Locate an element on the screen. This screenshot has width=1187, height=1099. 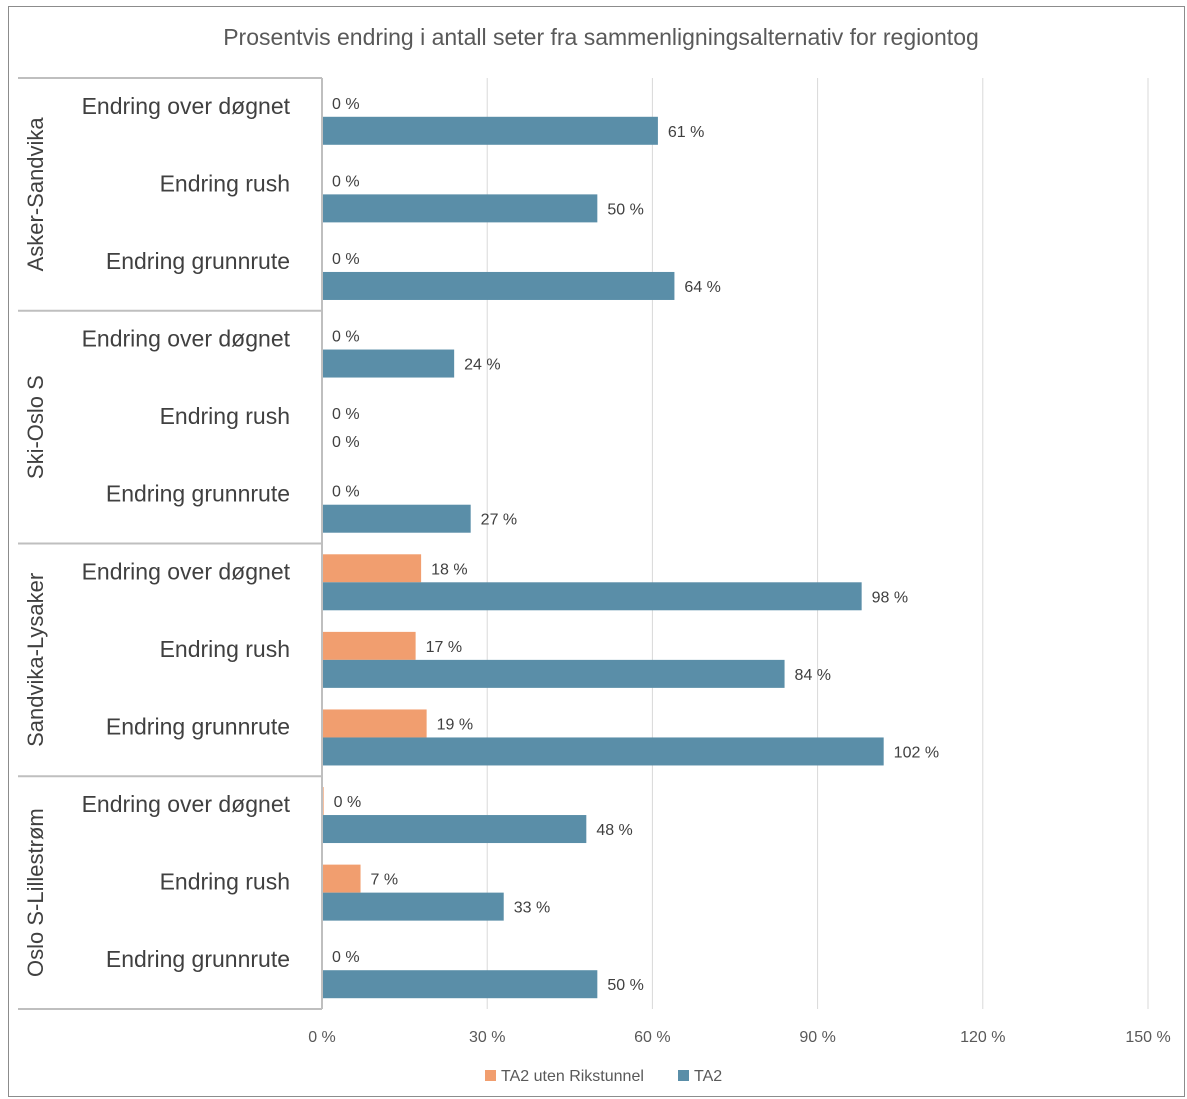
legend-label-ta2-uten-rikstunnel: TA2 uten Rikstunnel is located at coordinates (572, 1076).